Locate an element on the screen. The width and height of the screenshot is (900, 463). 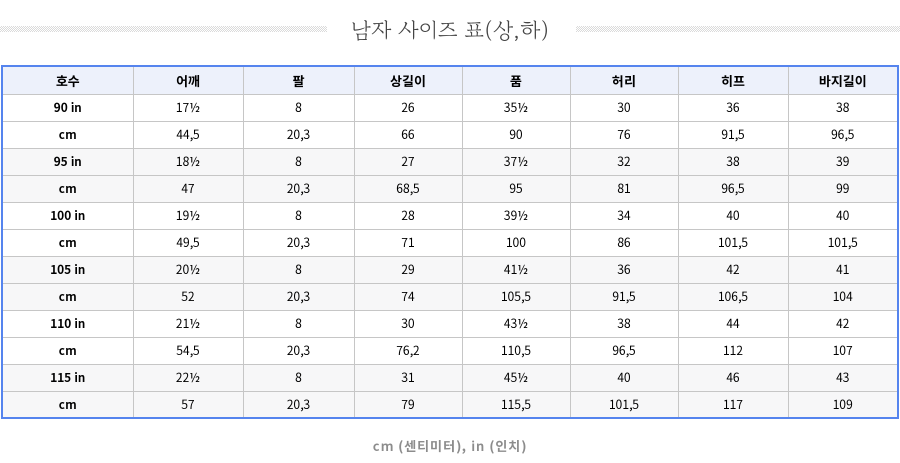
size-value: 79 is located at coordinates (408, 404).